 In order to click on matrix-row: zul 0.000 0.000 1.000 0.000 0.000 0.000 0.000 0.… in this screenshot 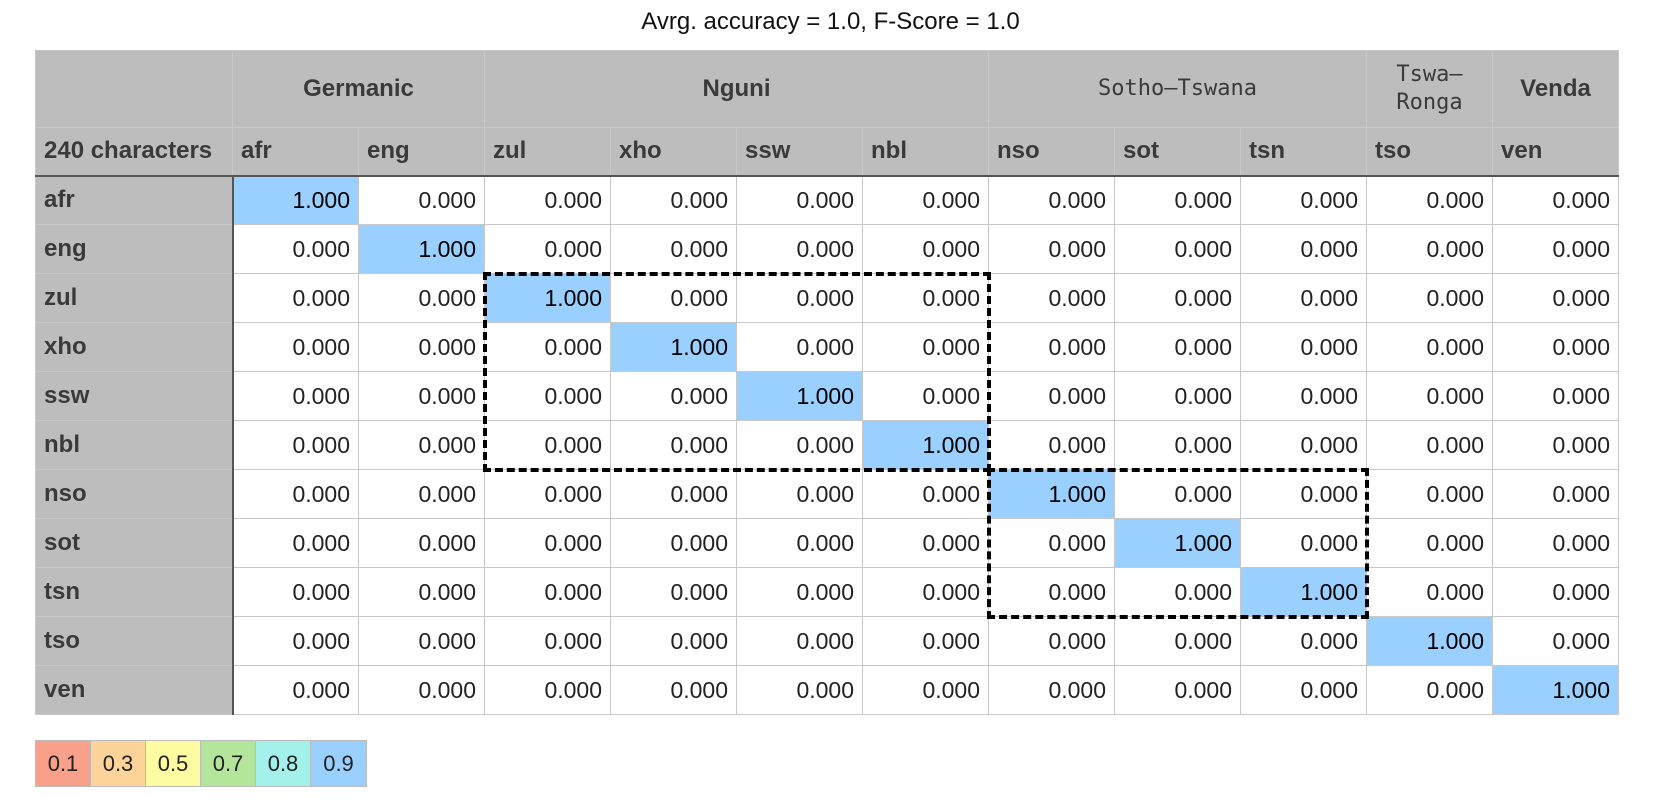, I will do `click(827, 298)`.